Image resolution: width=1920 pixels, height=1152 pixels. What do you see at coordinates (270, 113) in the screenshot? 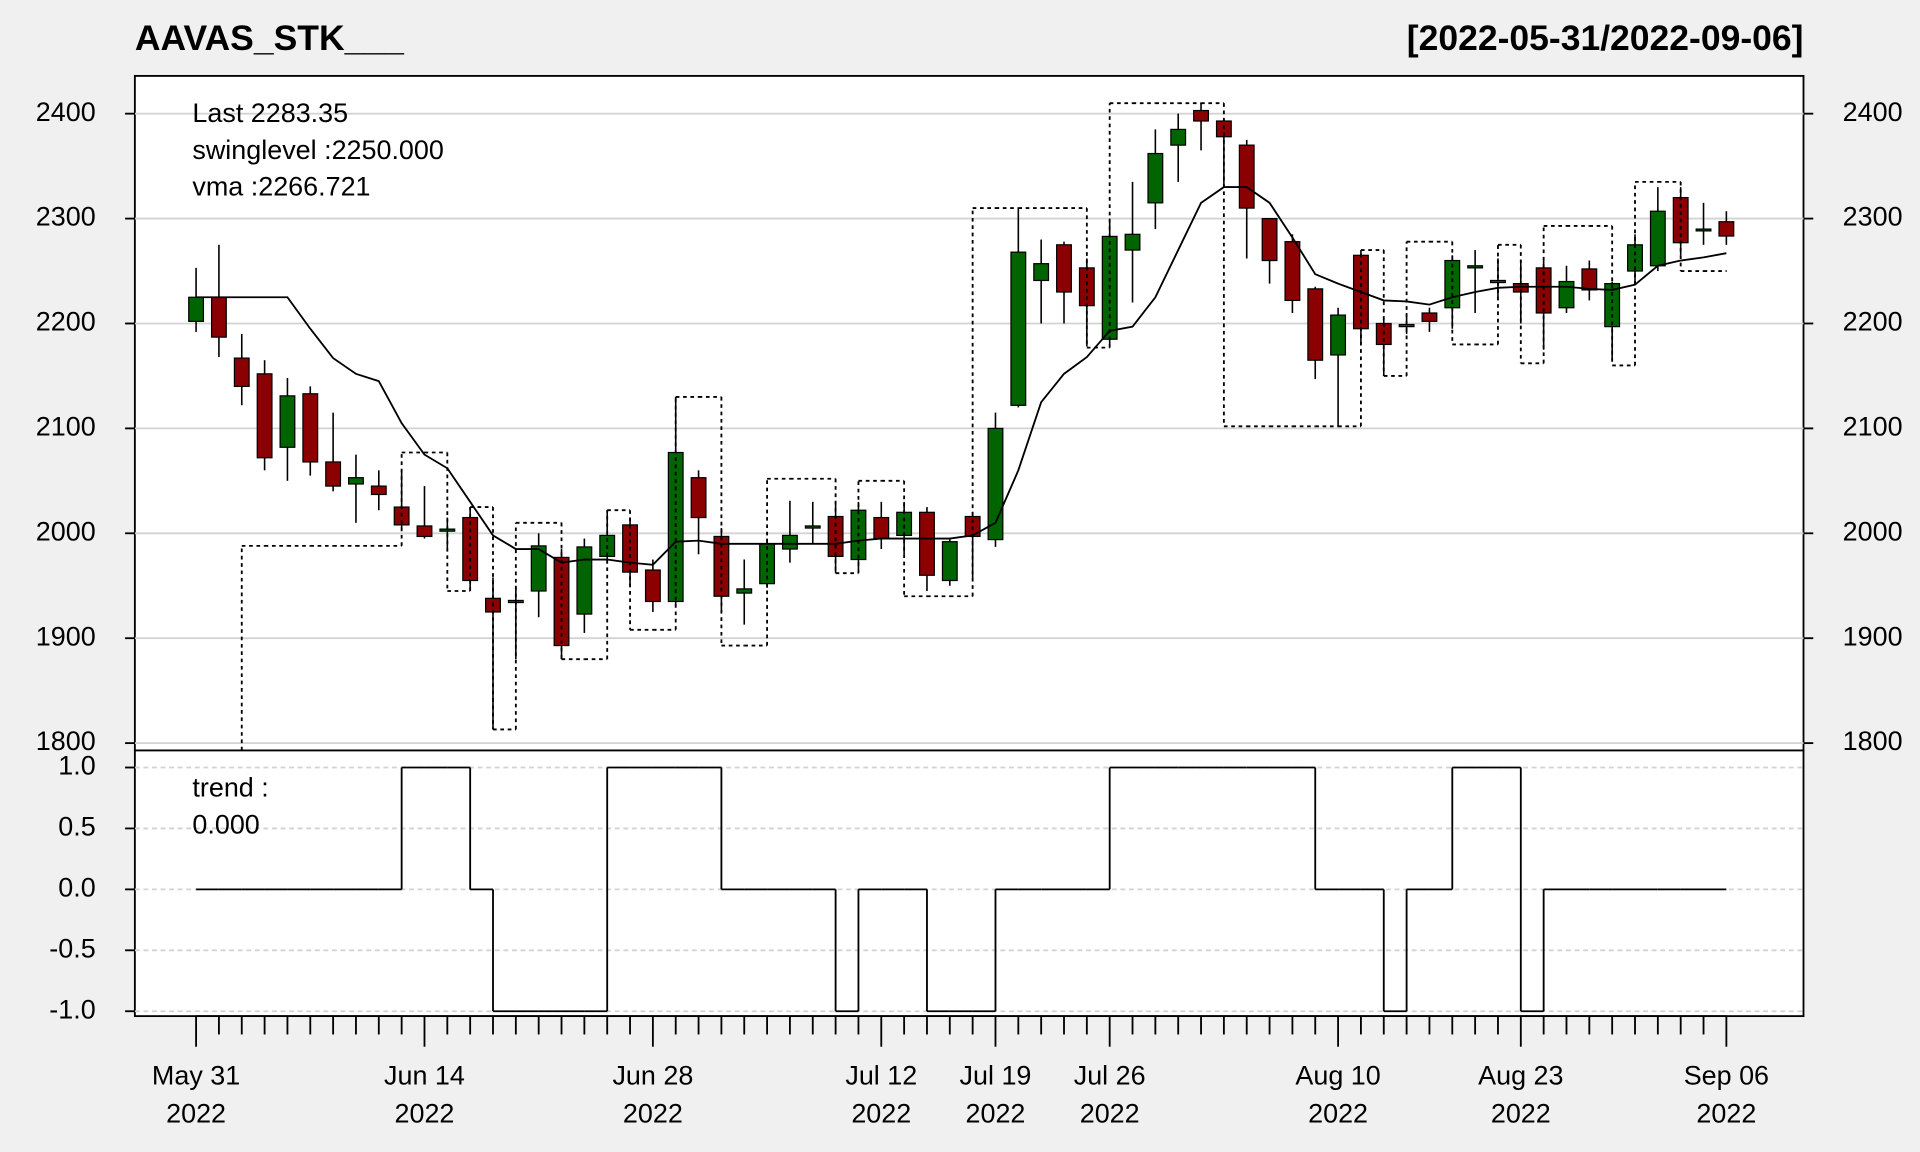
I see `legend-text: Last 2283.35` at bounding box center [270, 113].